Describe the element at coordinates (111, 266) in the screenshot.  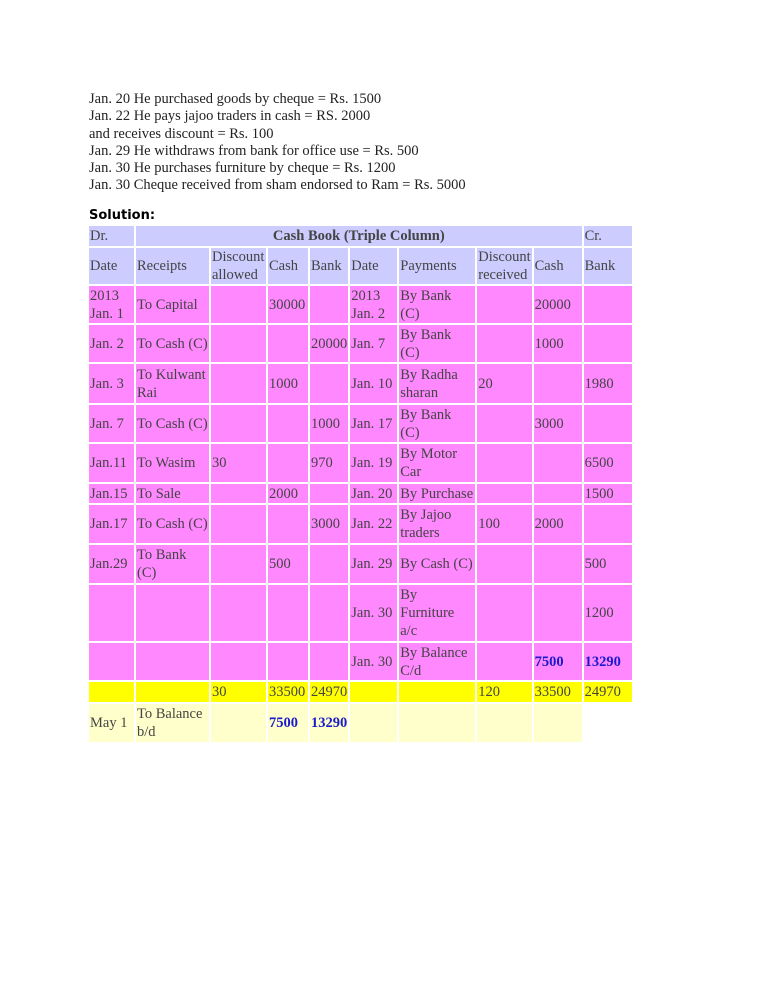
I see `cell: Date` at that location.